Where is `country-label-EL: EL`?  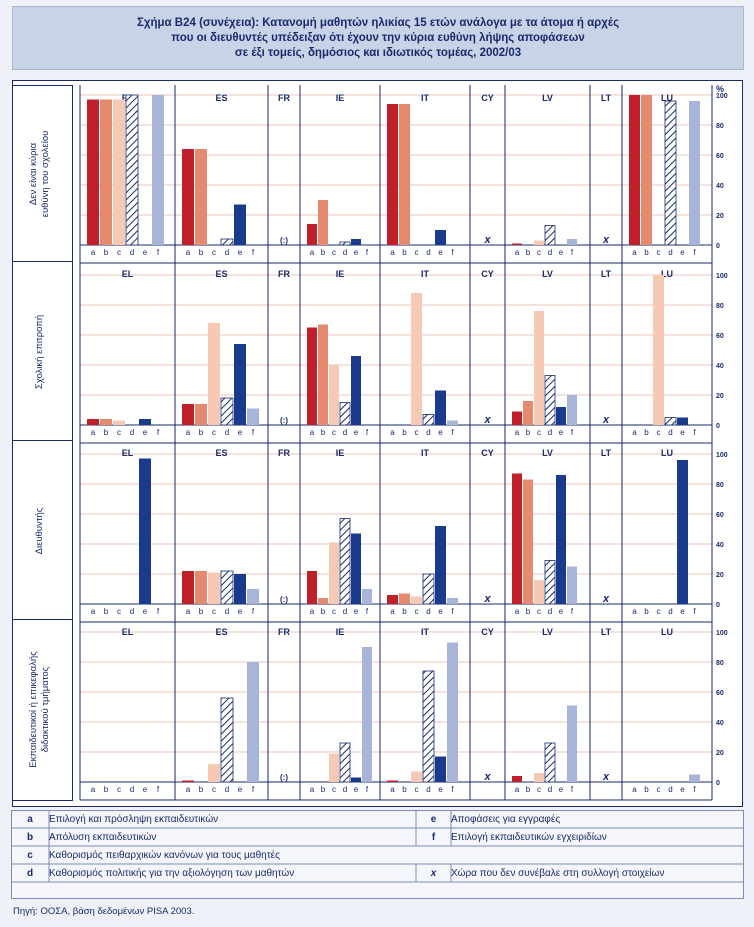
country-label-EL: EL is located at coordinates (128, 453).